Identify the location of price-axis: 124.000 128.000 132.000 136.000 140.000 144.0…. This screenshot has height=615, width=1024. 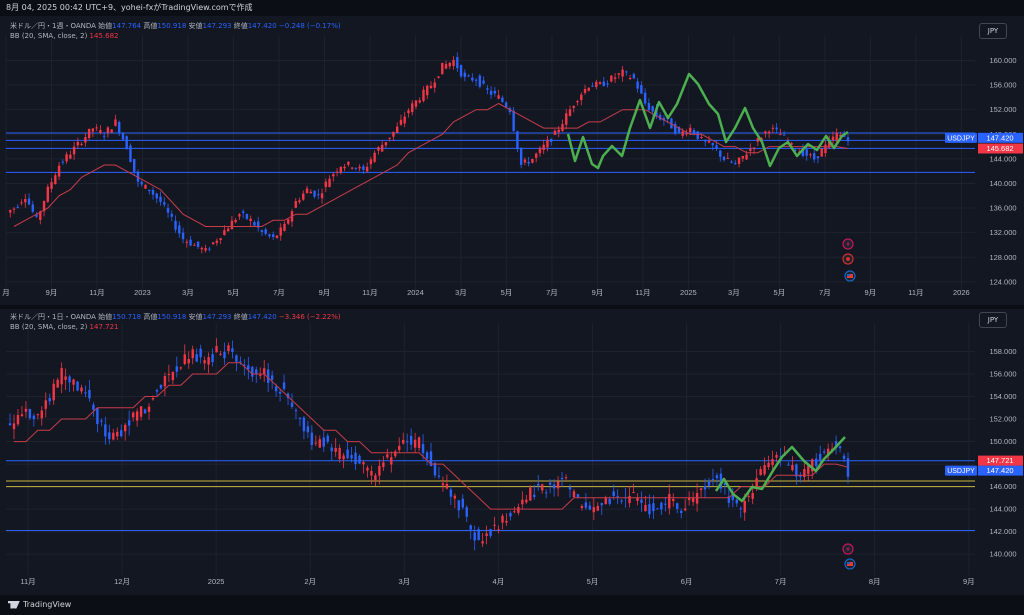
(1002, 171).